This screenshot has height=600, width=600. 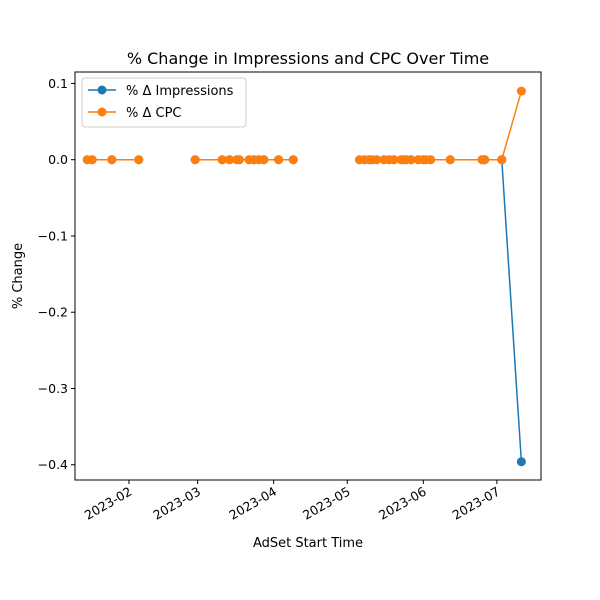 I want to click on y-axis-ticks: 0.1 0.0 −0.1 −0.2 −0.3 −0.4, so click(x=56, y=274).